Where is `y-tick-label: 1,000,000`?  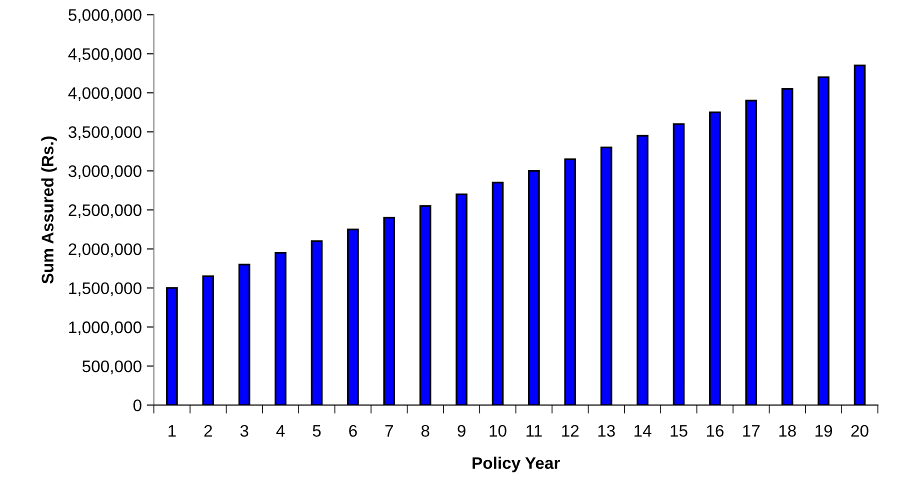 y-tick-label: 1,000,000 is located at coordinates (105, 328).